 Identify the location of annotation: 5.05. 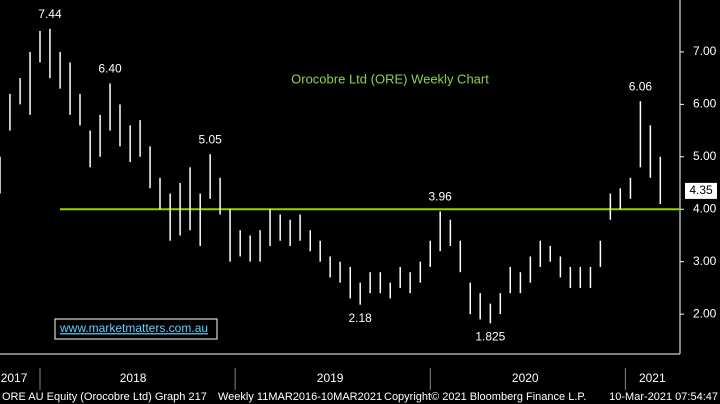
(210, 139).